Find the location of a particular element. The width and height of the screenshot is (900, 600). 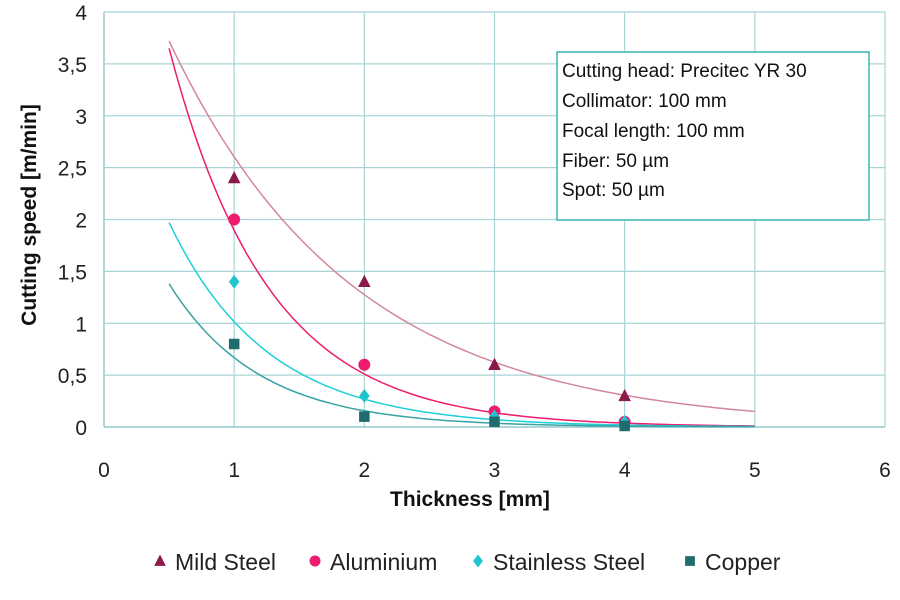

x-tick-labels: 0 1 2 3 4 5 6 is located at coordinates (494, 470).